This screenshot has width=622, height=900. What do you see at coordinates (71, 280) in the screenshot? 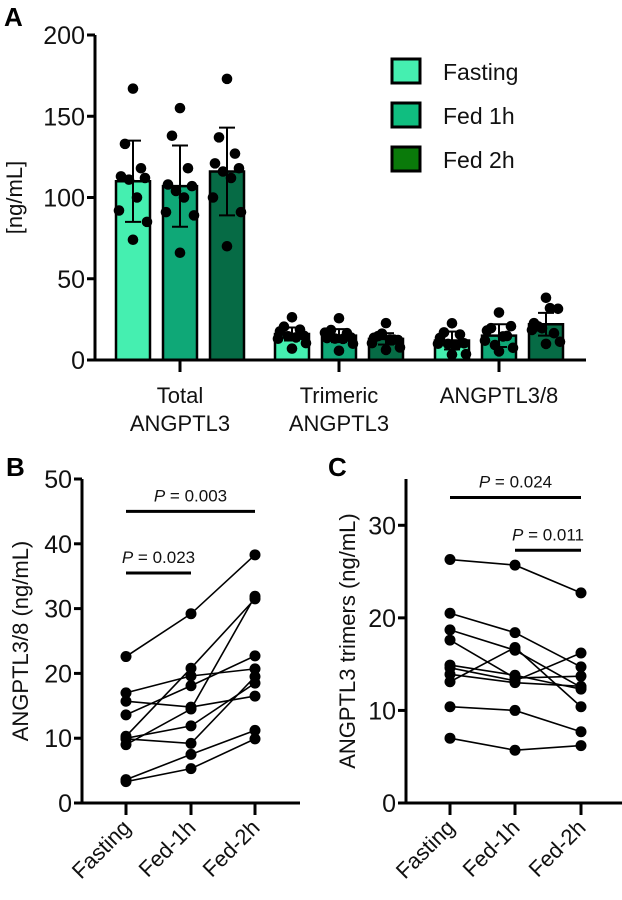
I see `y-tick-label: 50` at bounding box center [71, 280].